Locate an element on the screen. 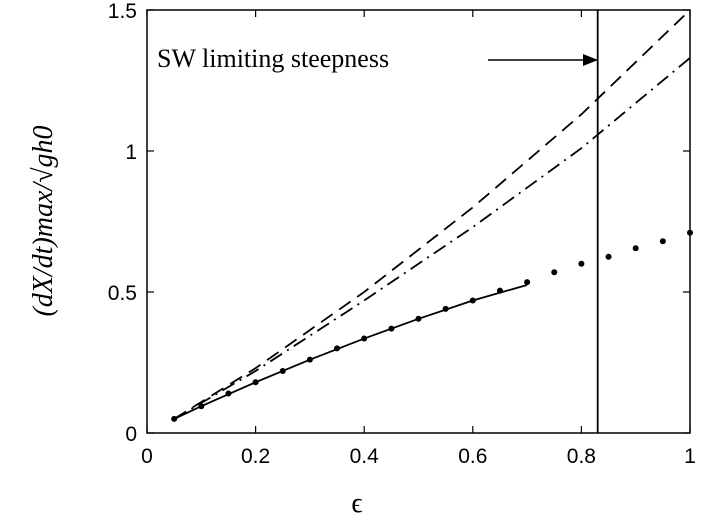 The width and height of the screenshot is (714, 531). x-tick-label: 0 is located at coordinates (147, 456).